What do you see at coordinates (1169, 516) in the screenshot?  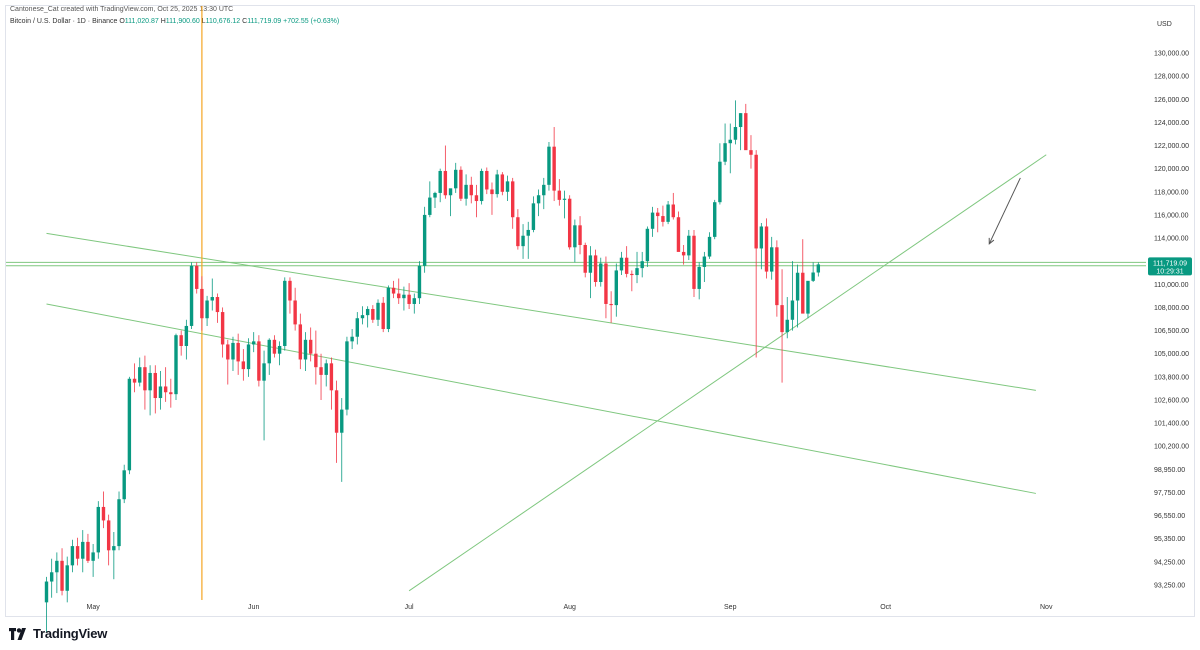 I see `price-tick-label: 96,550.00` at bounding box center [1169, 516].